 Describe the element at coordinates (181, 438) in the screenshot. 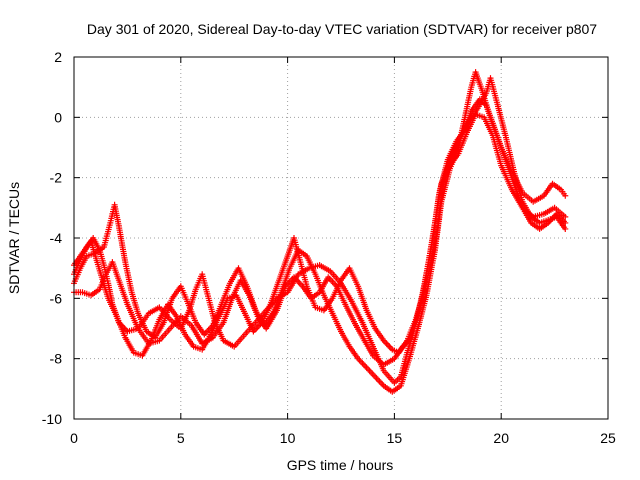

I see `x-tick-label: 5` at that location.